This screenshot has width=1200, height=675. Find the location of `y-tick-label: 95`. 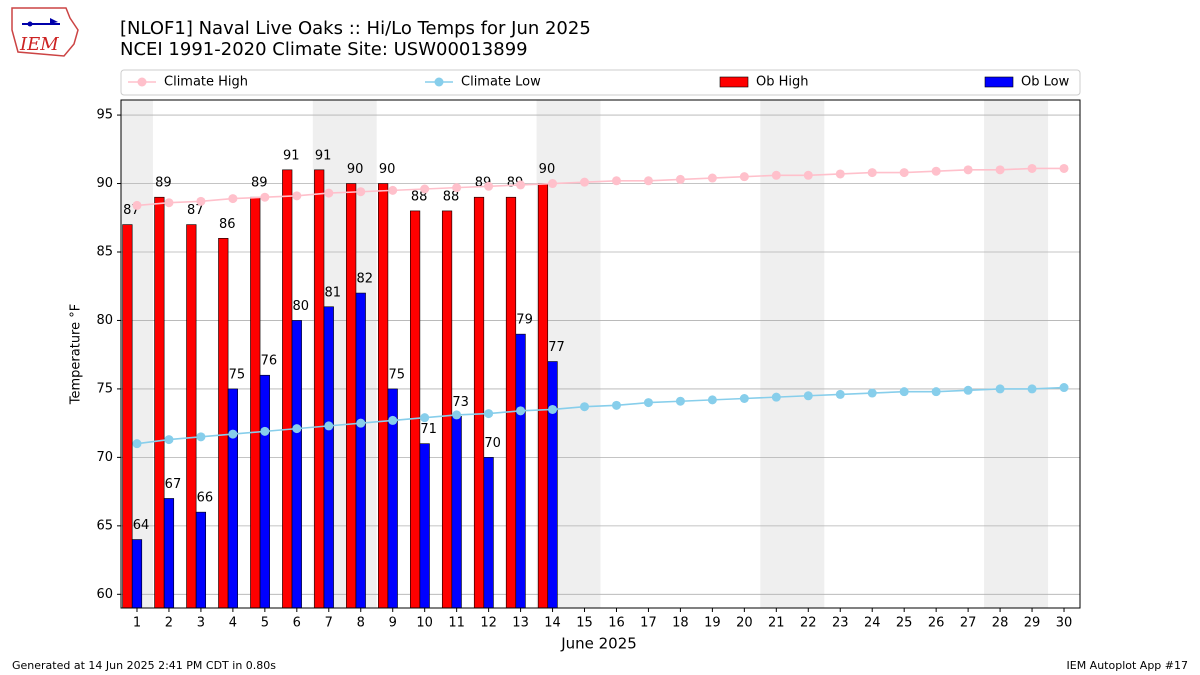

y-tick-label: 95 is located at coordinates (104, 115).